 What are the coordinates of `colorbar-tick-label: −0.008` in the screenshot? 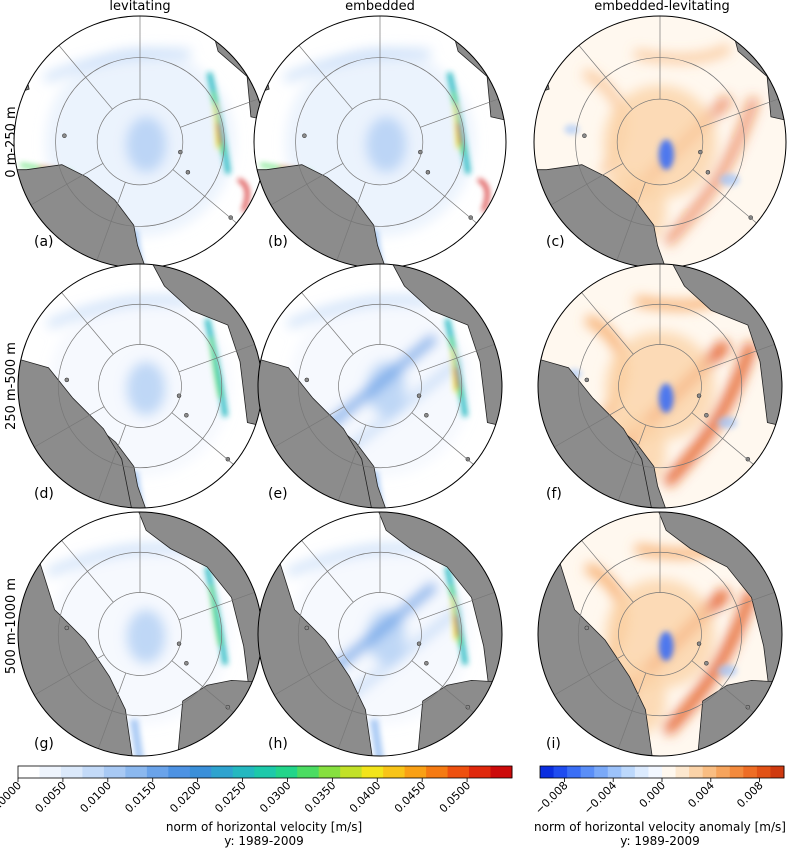 It's located at (552, 798).